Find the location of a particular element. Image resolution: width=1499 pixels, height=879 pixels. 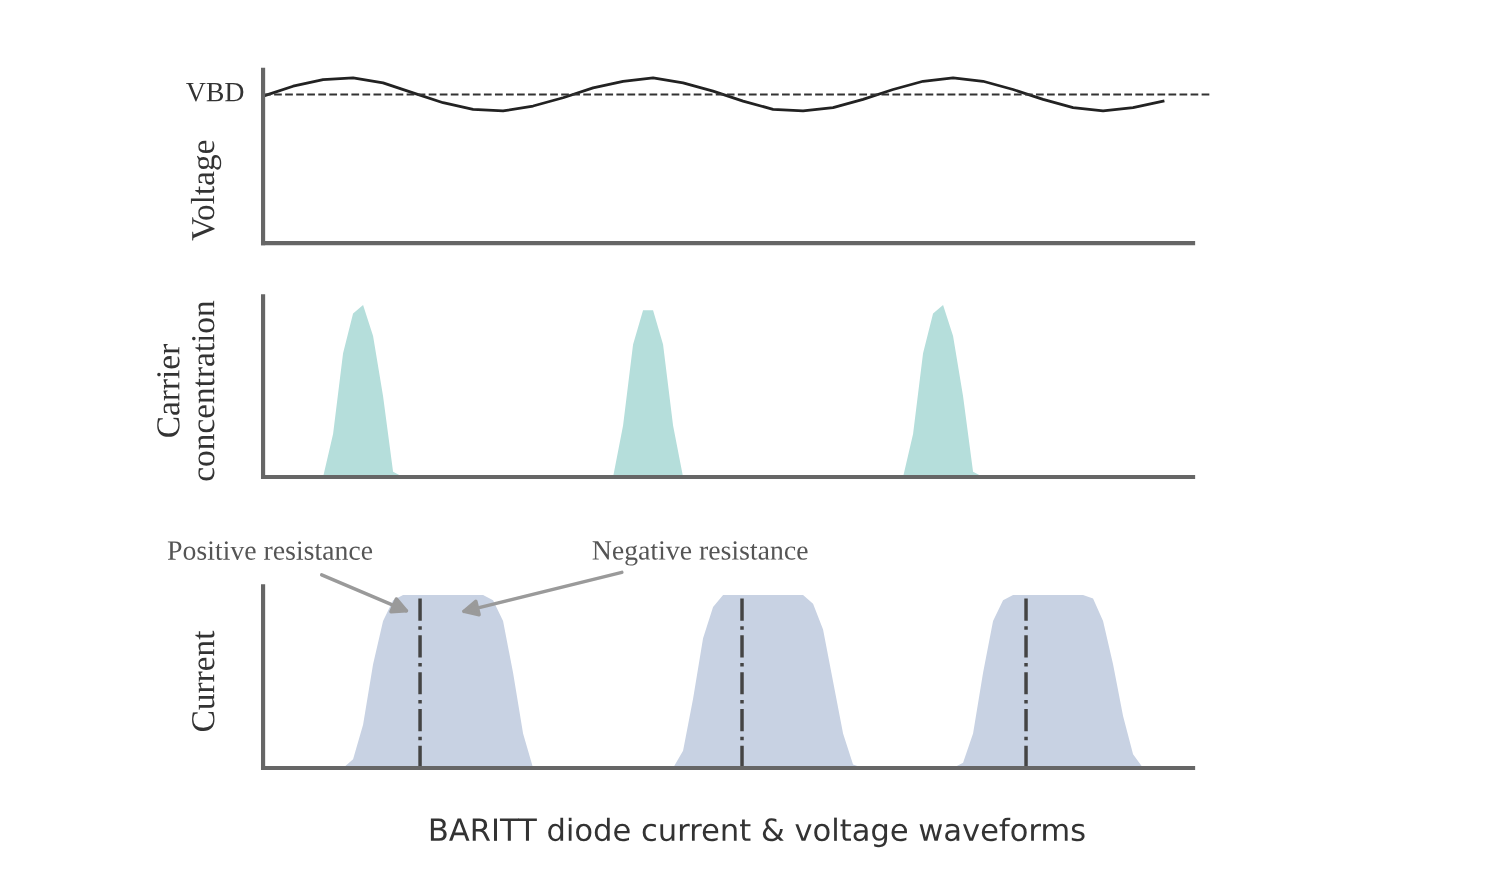

text: Negative resistance is located at coordinates (700, 553).